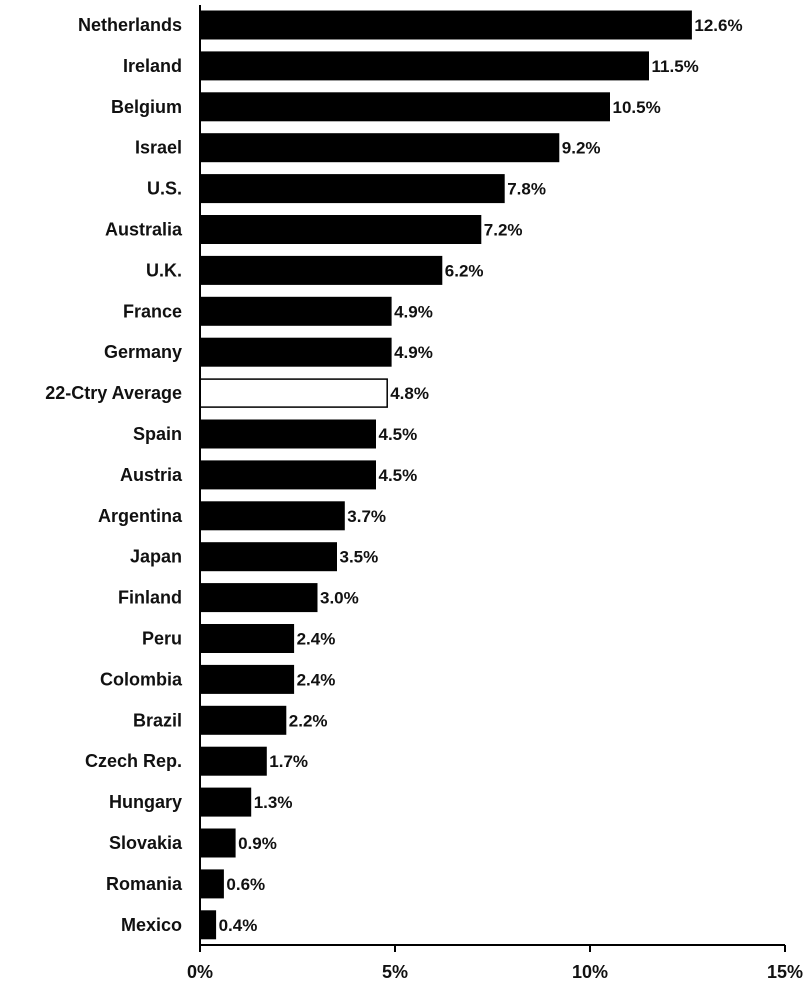 Image resolution: width=808 pixels, height=992 pixels. What do you see at coordinates (413, 311) in the screenshot?
I see `value-label-france: 4.9%` at bounding box center [413, 311].